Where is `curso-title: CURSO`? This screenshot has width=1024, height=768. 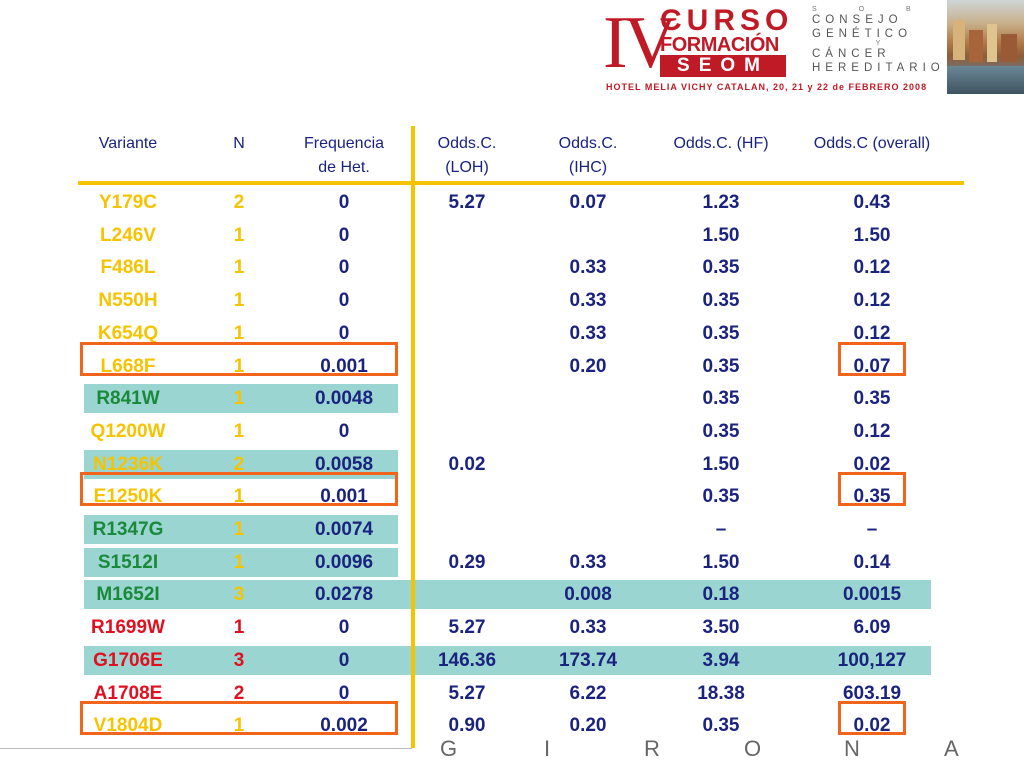
curso-title: CURSO is located at coordinates (727, 20).